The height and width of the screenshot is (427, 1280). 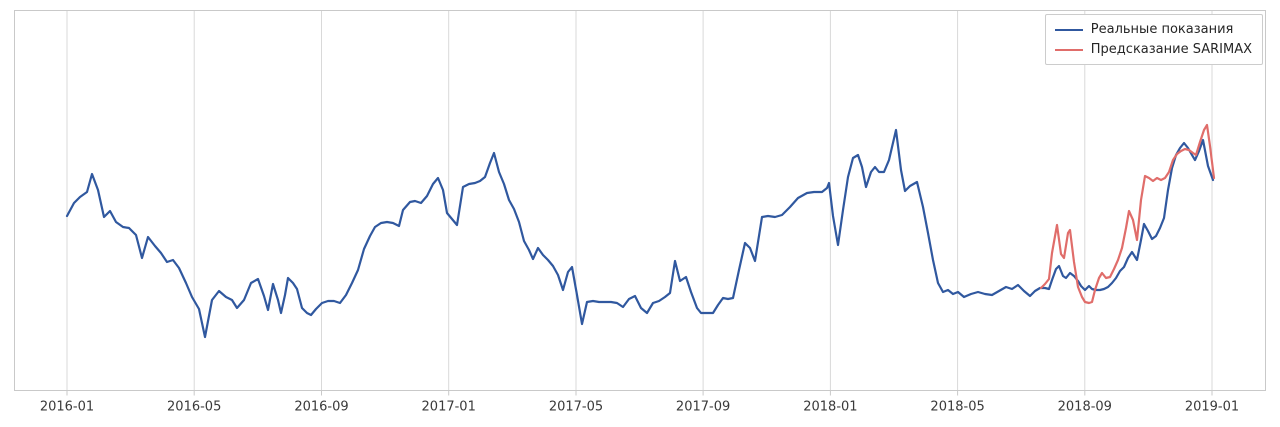 I want to click on svg-text: 2016-05, so click(x=194, y=407).